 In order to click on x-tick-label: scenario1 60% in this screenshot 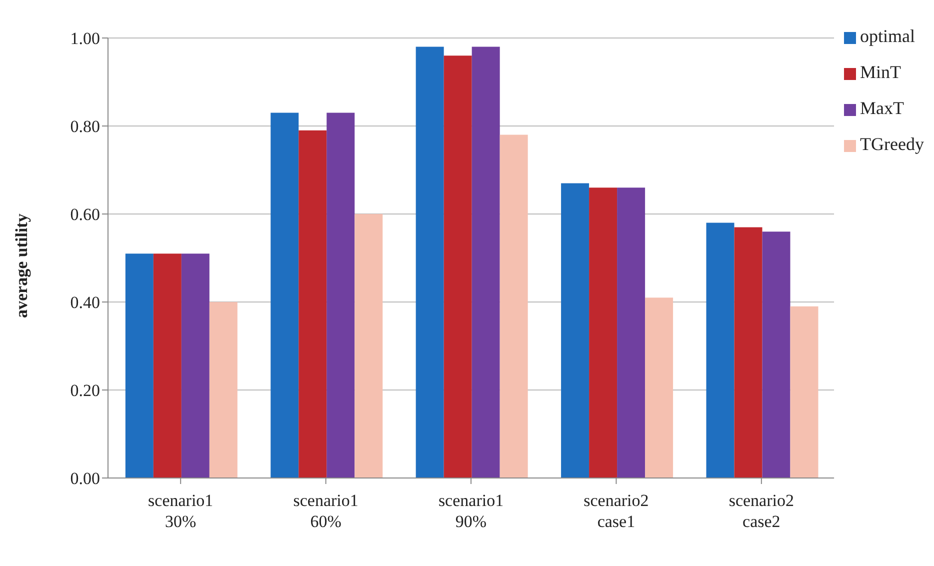, I will do `click(325, 511)`.